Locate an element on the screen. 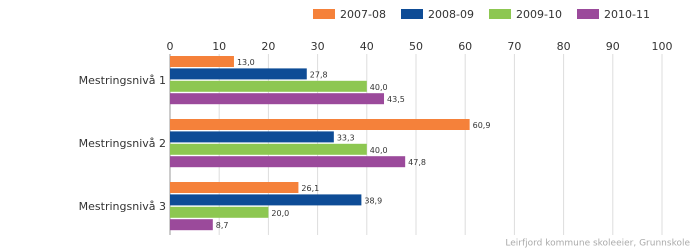  x-tick-label: 40 is located at coordinates (367, 46).